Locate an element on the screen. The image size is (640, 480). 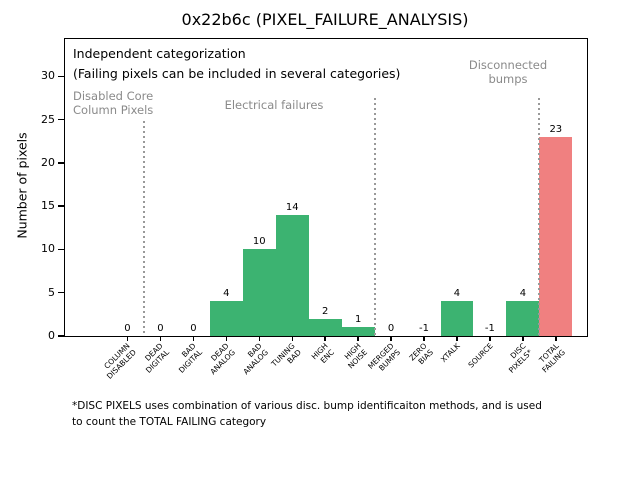
annotation-disabled-core-column-pixels: Disabled Core Column Pixels is located at coordinates (113, 103).